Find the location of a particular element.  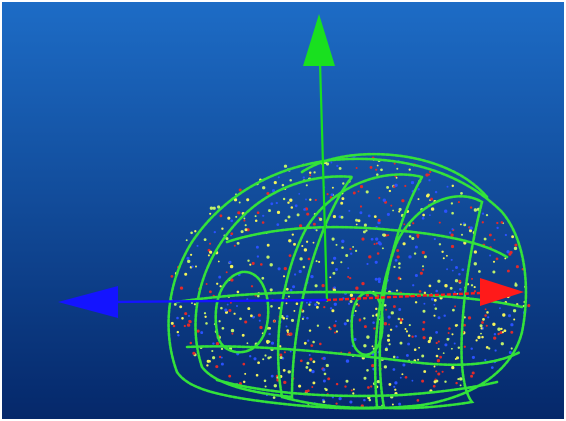

z-axis is located at coordinates (193, 302).